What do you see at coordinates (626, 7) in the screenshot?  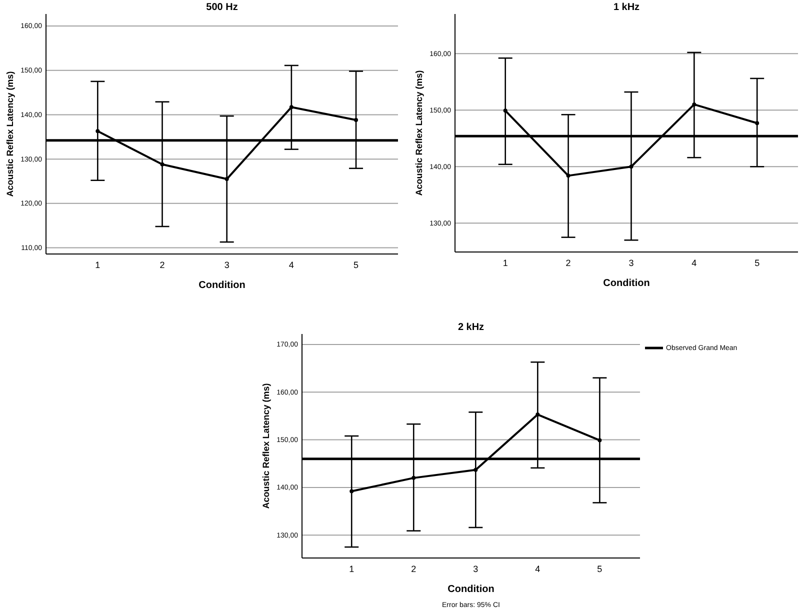 I see `chart-title: 1 kHz` at bounding box center [626, 7].